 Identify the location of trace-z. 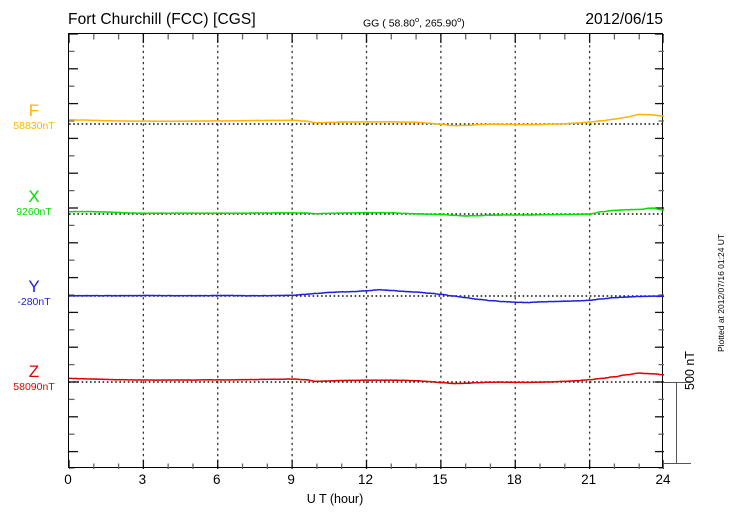
(366, 378).